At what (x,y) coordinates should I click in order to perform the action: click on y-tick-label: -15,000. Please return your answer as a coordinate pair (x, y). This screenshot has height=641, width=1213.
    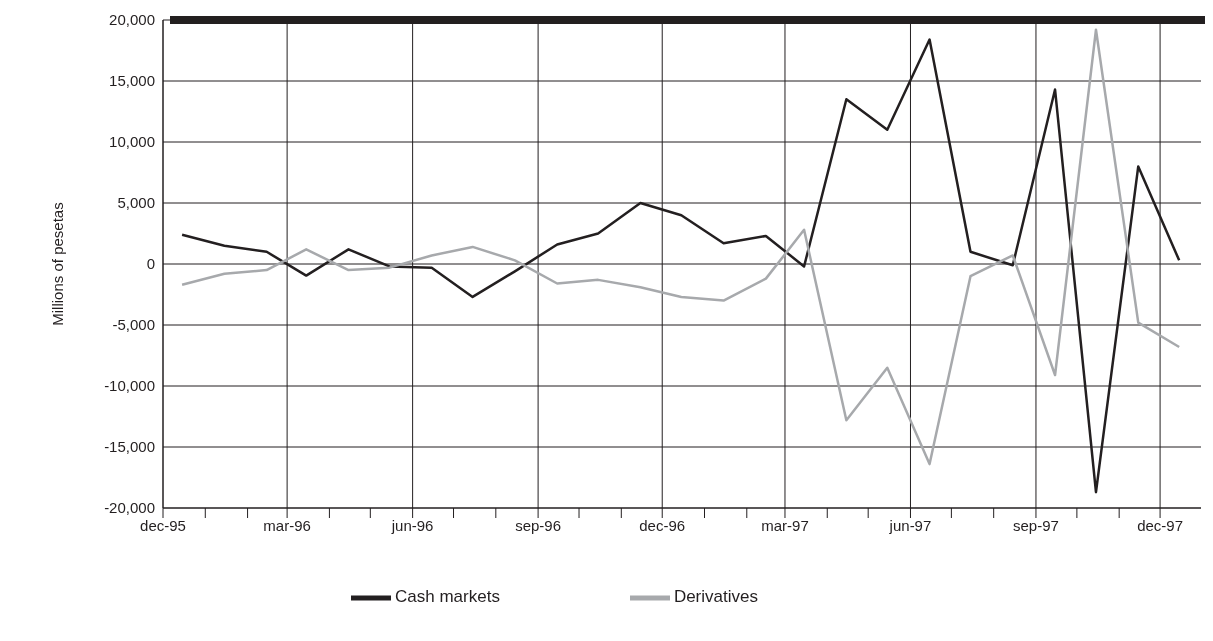
    Looking at the image, I should click on (129, 447).